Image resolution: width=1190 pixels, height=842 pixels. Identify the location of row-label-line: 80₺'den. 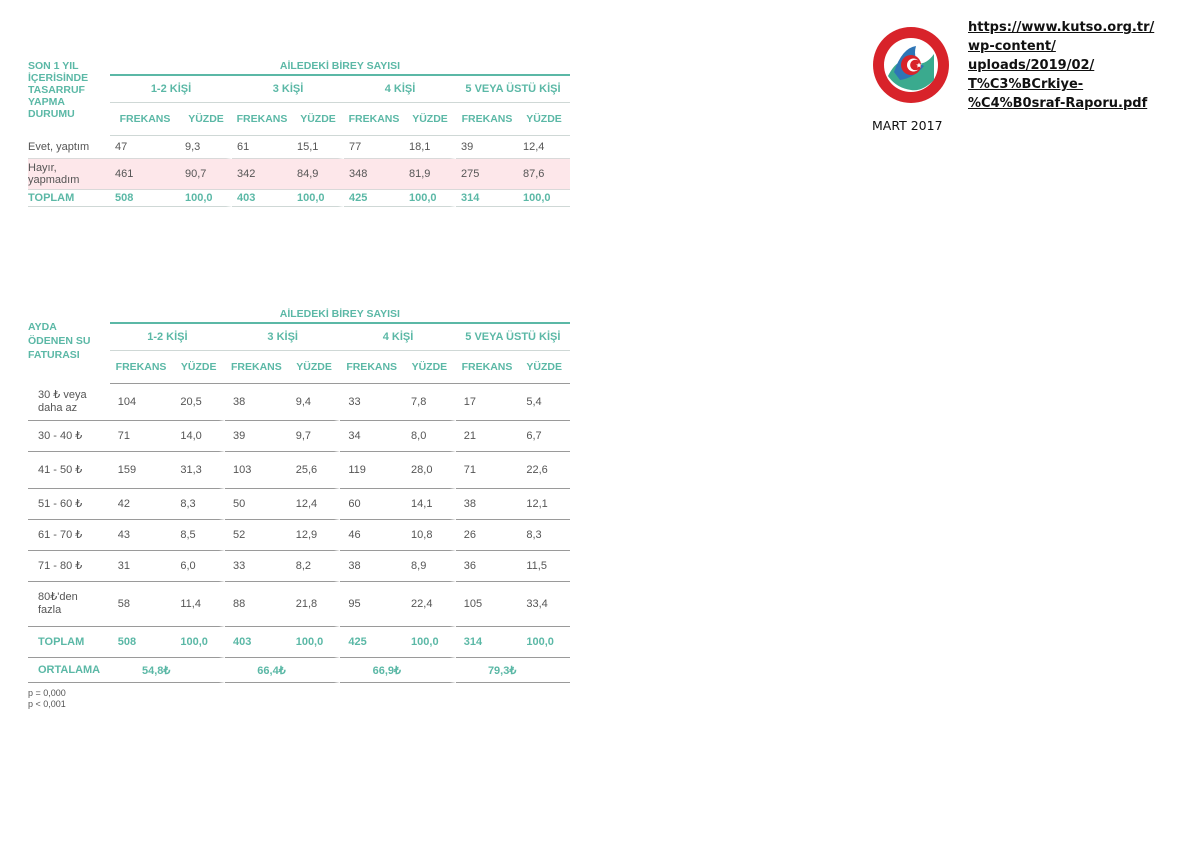
(58, 597).